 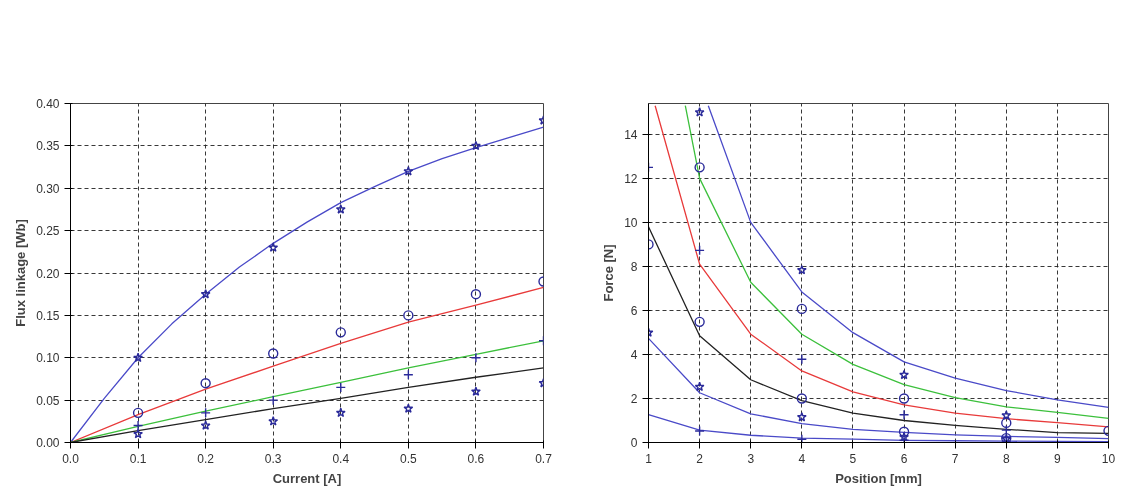 What do you see at coordinates (634, 310) in the screenshot?
I see `y-tick-label: 6` at bounding box center [634, 310].